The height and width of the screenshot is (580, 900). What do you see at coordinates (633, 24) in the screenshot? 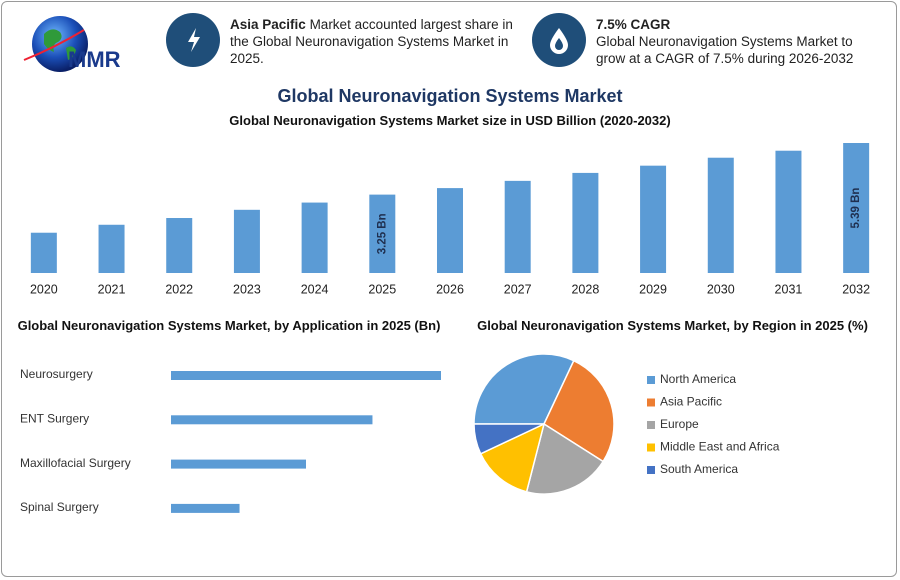
I see `card-highlight: 7.5% CAGR` at bounding box center [633, 24].